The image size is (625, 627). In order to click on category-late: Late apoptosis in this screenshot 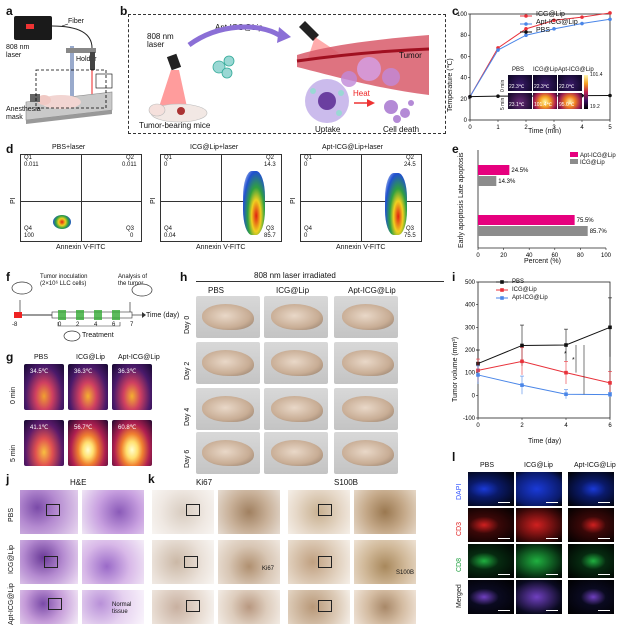, I will do `click(461, 175)`.